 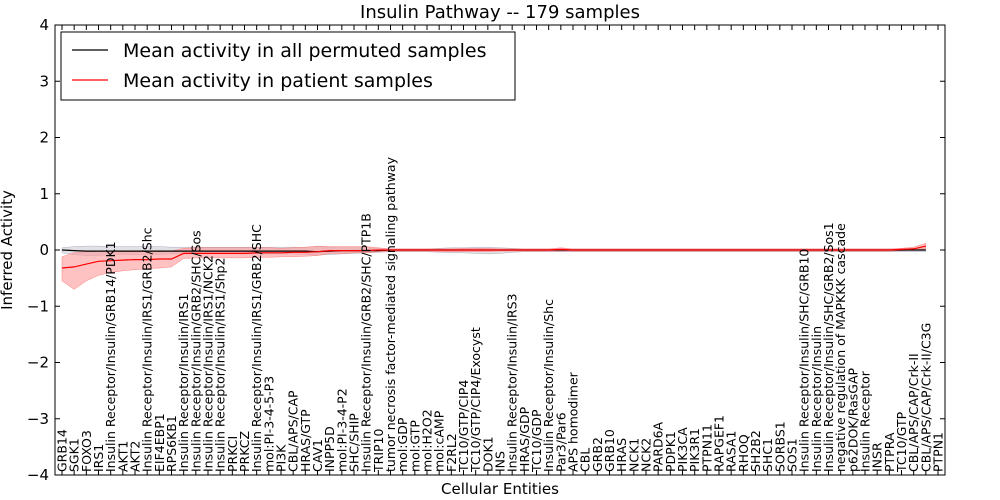 What do you see at coordinates (658, 446) in the screenshot?
I see `x-tick-label: PARD6A` at bounding box center [658, 446].